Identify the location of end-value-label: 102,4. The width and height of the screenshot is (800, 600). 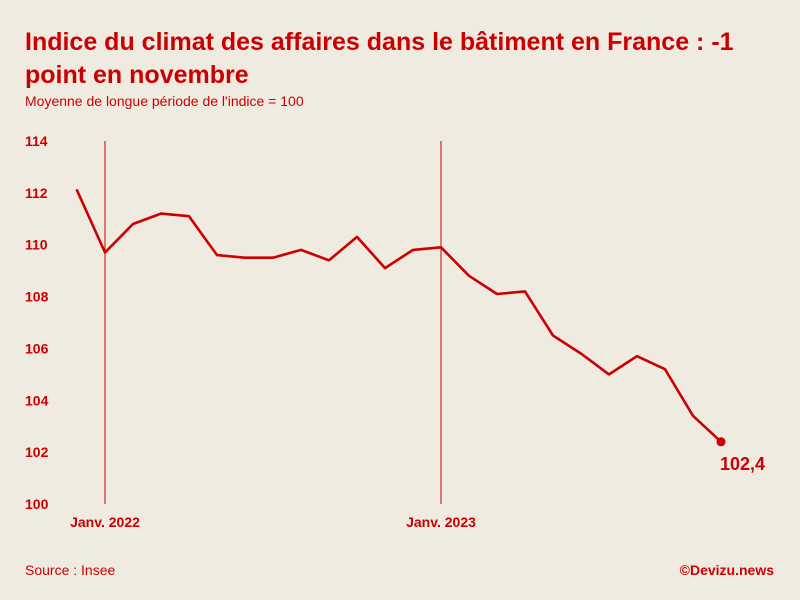
(742, 464).